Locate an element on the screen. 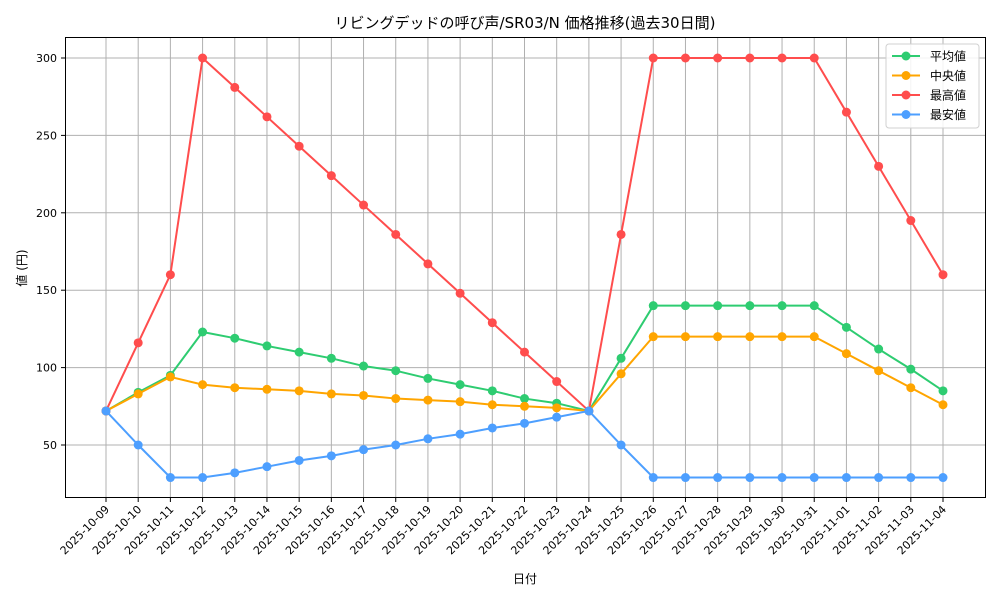  legend-label: 最高値 is located at coordinates (948, 95).